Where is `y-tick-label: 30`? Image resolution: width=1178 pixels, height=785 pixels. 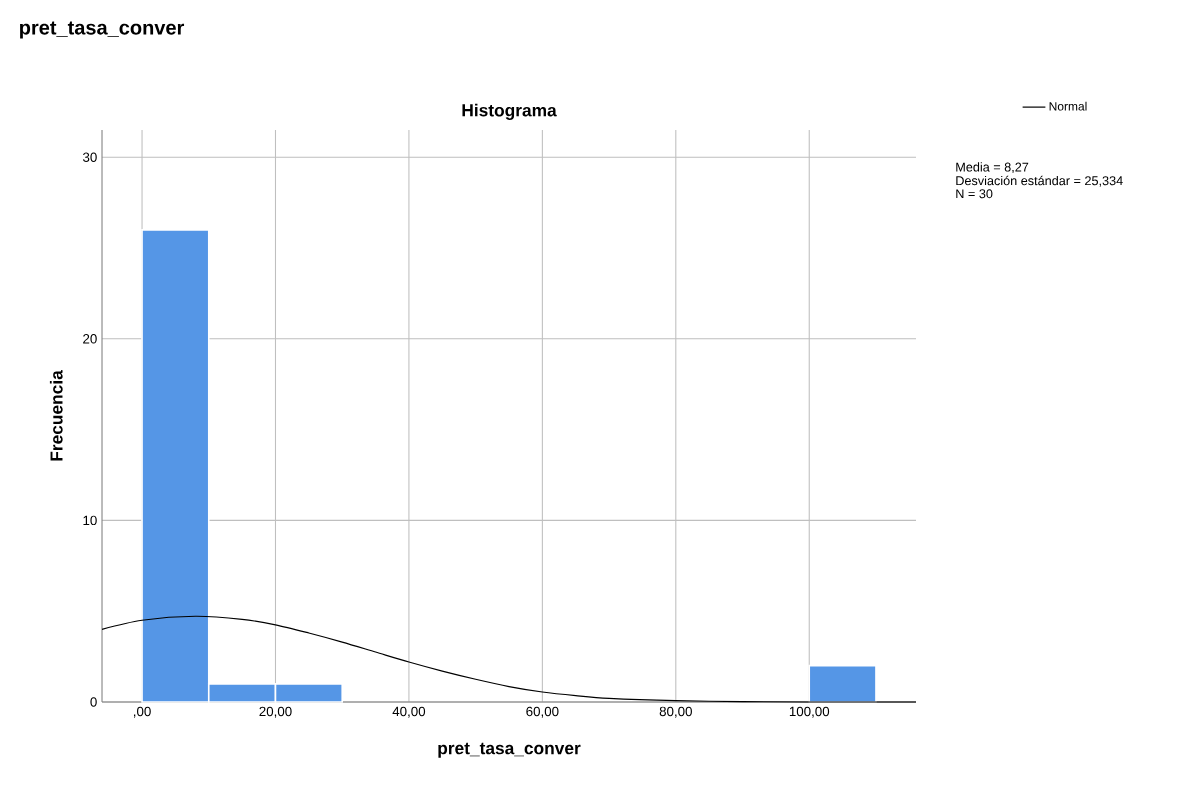 y-tick-label: 30 is located at coordinates (89, 157).